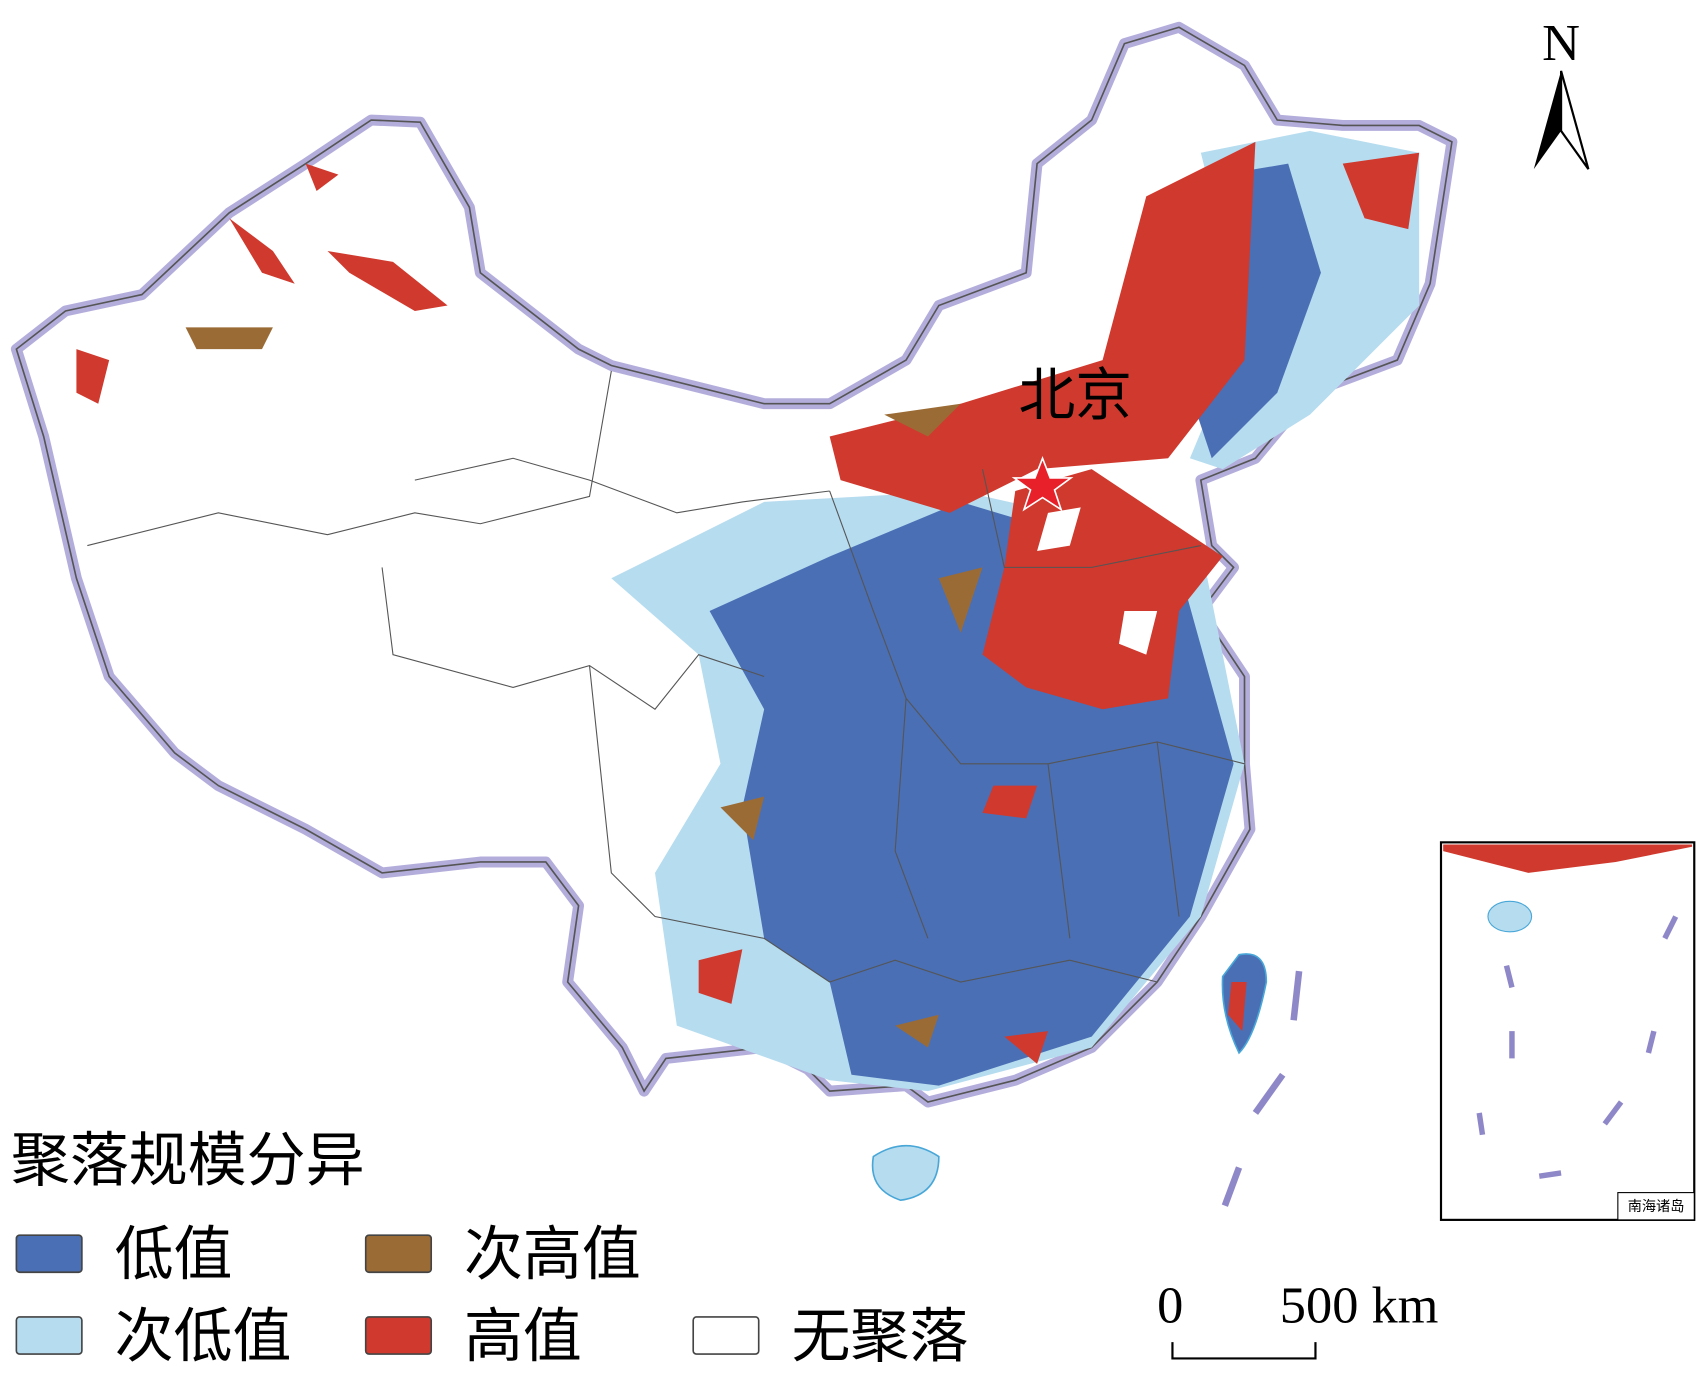 The width and height of the screenshot is (1703, 1377). What do you see at coordinates (1262, 1088) in the screenshot?
I see `dash-line` at bounding box center [1262, 1088].